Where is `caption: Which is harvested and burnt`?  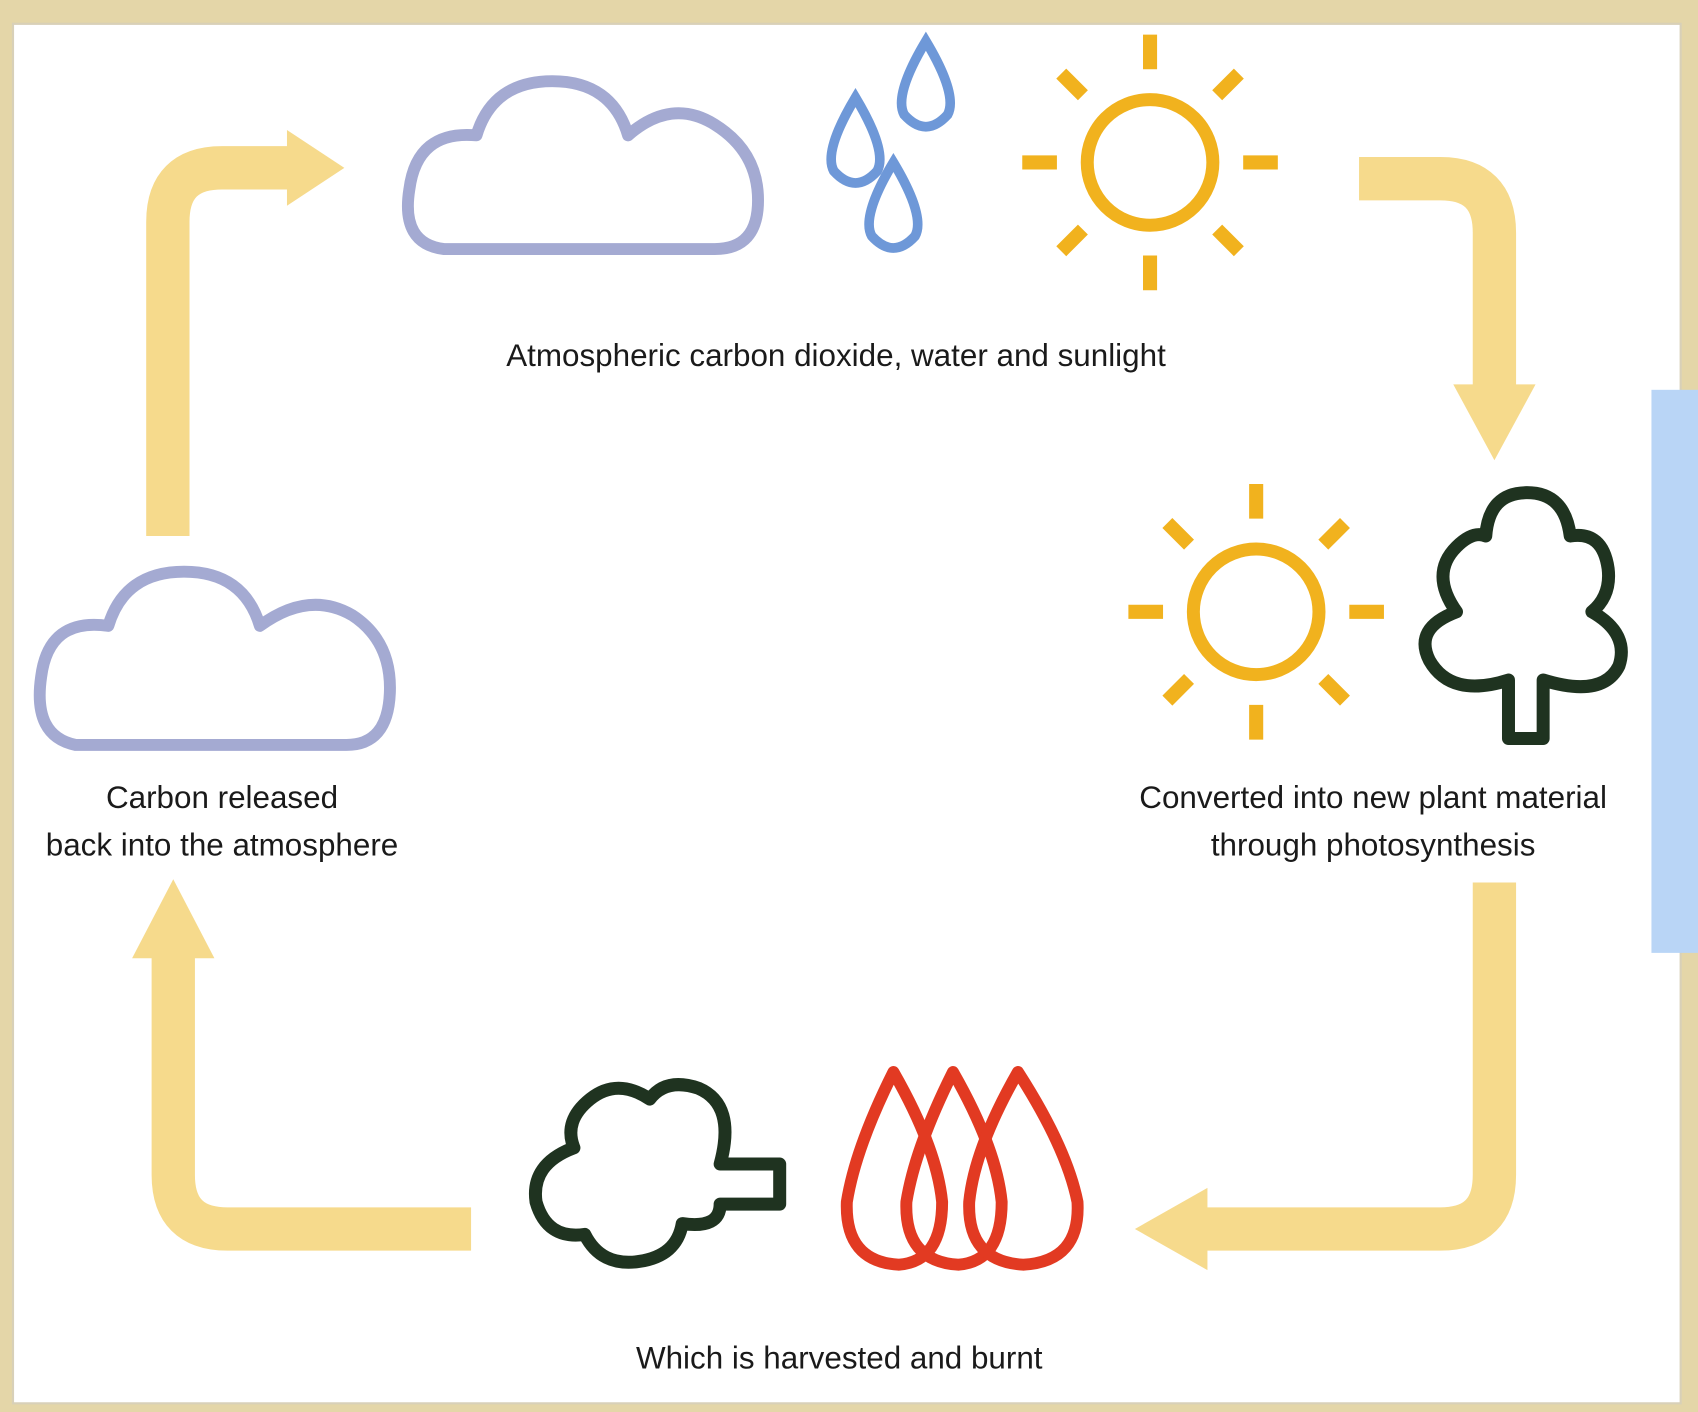 caption: Which is harvested and burnt is located at coordinates (839, 1358).